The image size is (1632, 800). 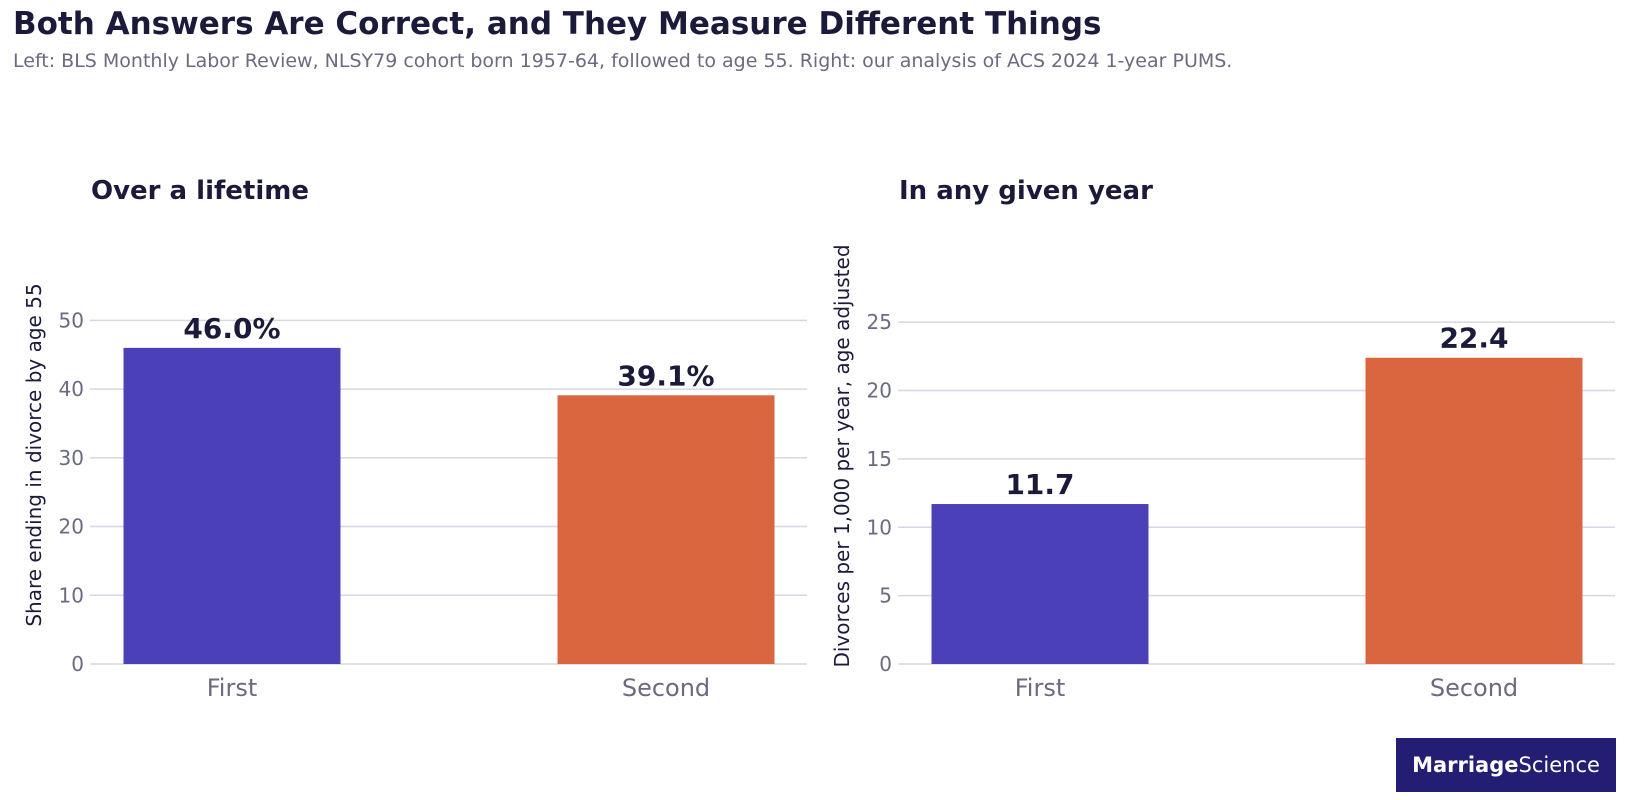 What do you see at coordinates (666, 529) in the screenshot?
I see `lifetime-bar-second` at bounding box center [666, 529].